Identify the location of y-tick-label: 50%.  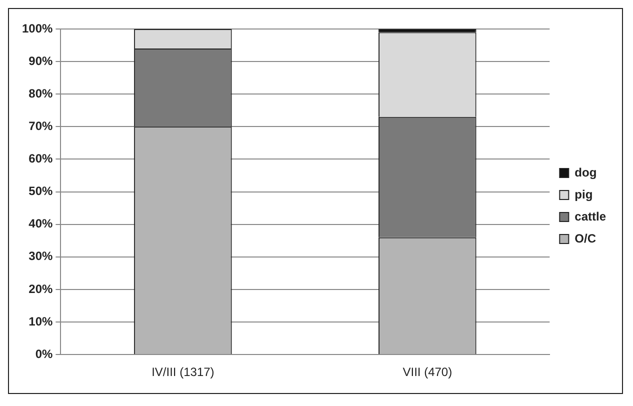
(41, 191).